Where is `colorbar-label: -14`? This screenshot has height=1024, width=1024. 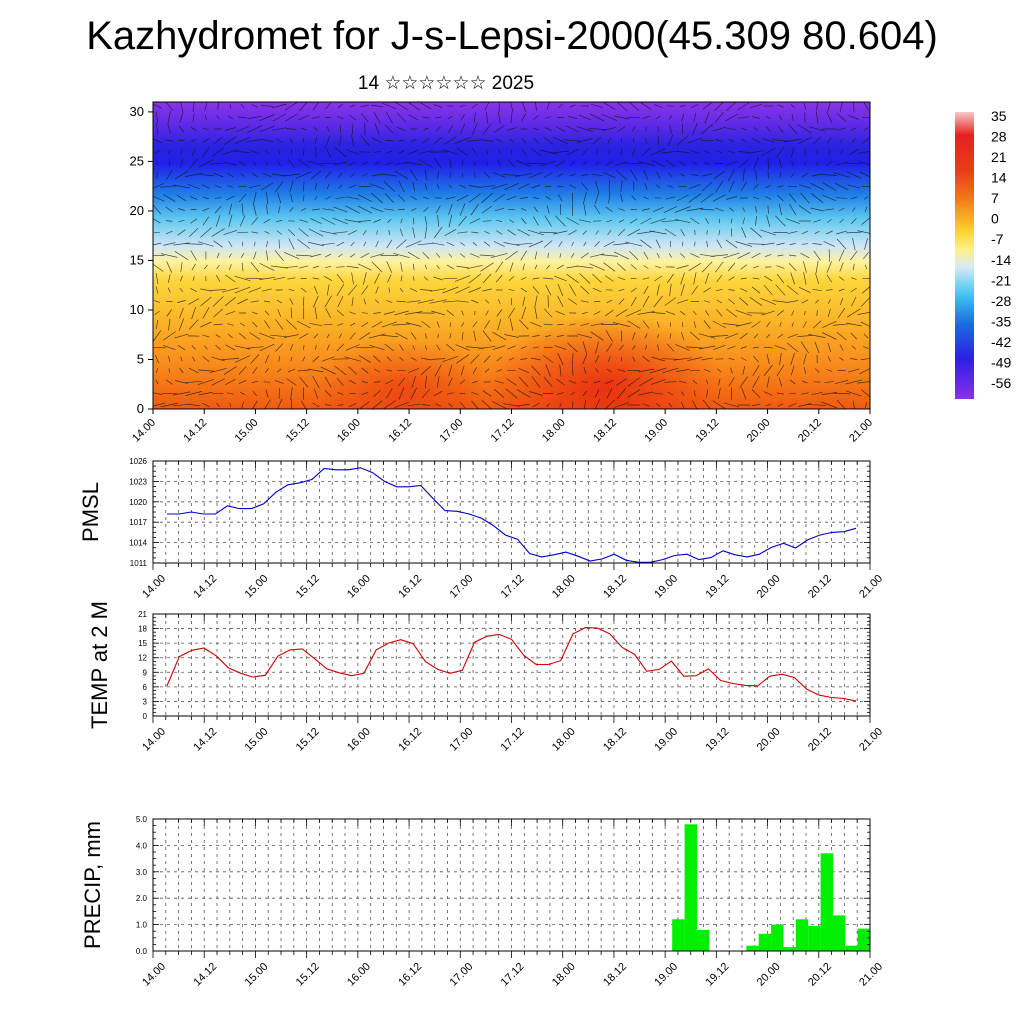 colorbar-label: -14 is located at coordinates (1001, 260).